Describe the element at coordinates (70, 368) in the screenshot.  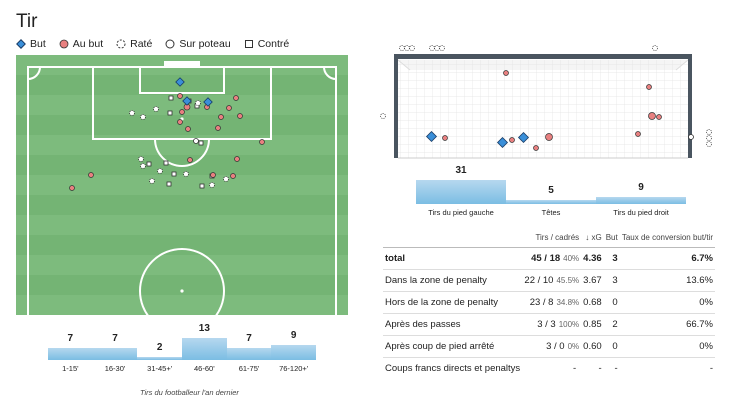
I see `time-bar-label: 1-15'` at that location.